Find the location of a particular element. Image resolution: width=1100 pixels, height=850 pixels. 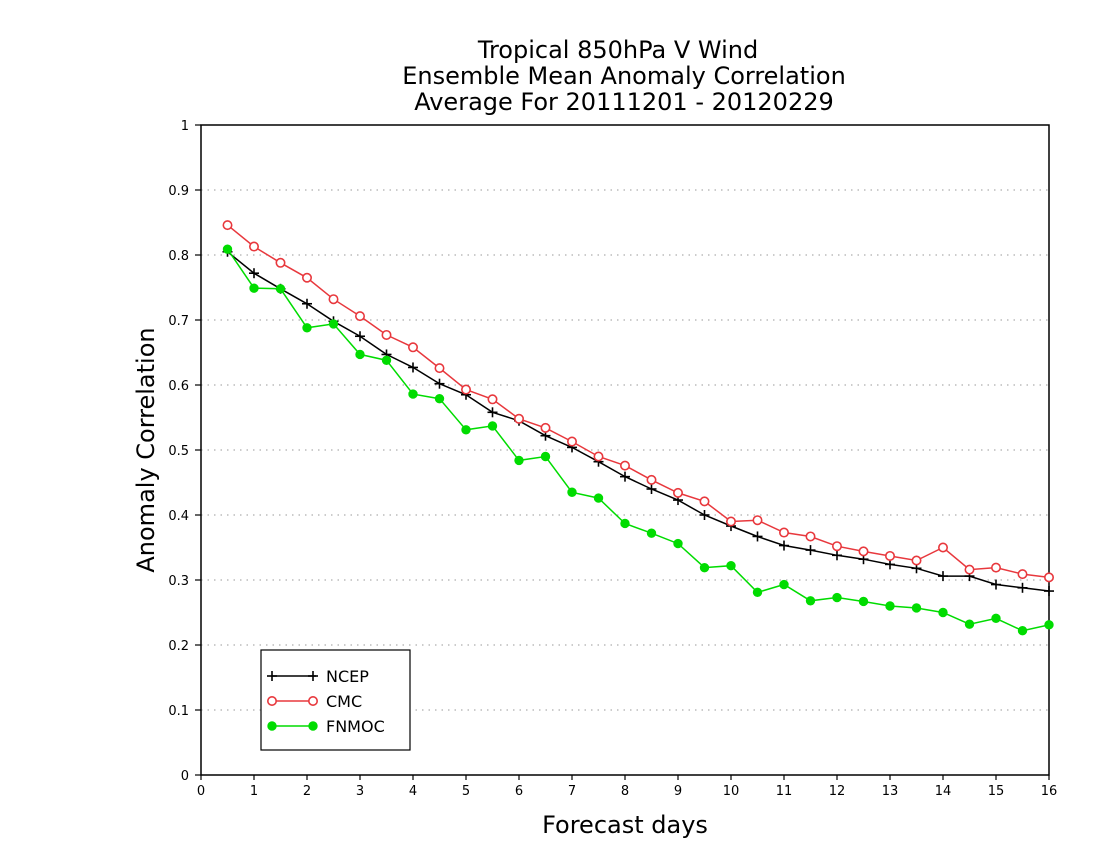

title-line-2: Ensemble Mean Anomaly Correlation is located at coordinates (624, 76).